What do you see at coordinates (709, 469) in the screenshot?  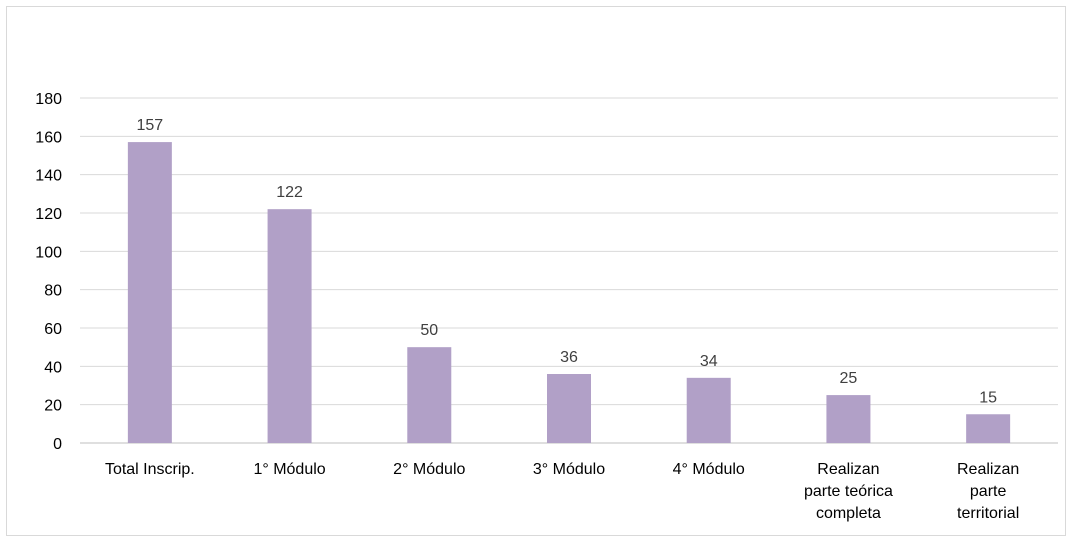 I see `x-category-label: 4° Módulo` at bounding box center [709, 469].